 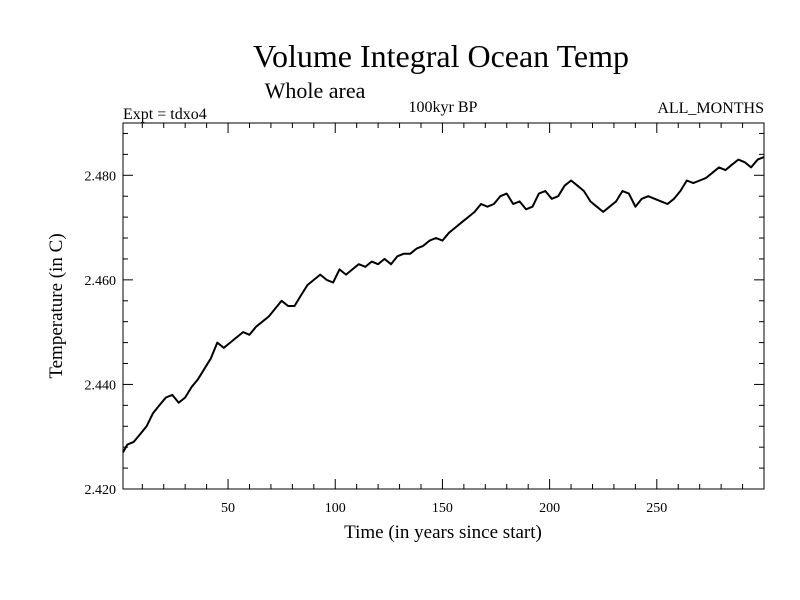 I want to click on chart-subtitle: Whole area, so click(x=315, y=90).